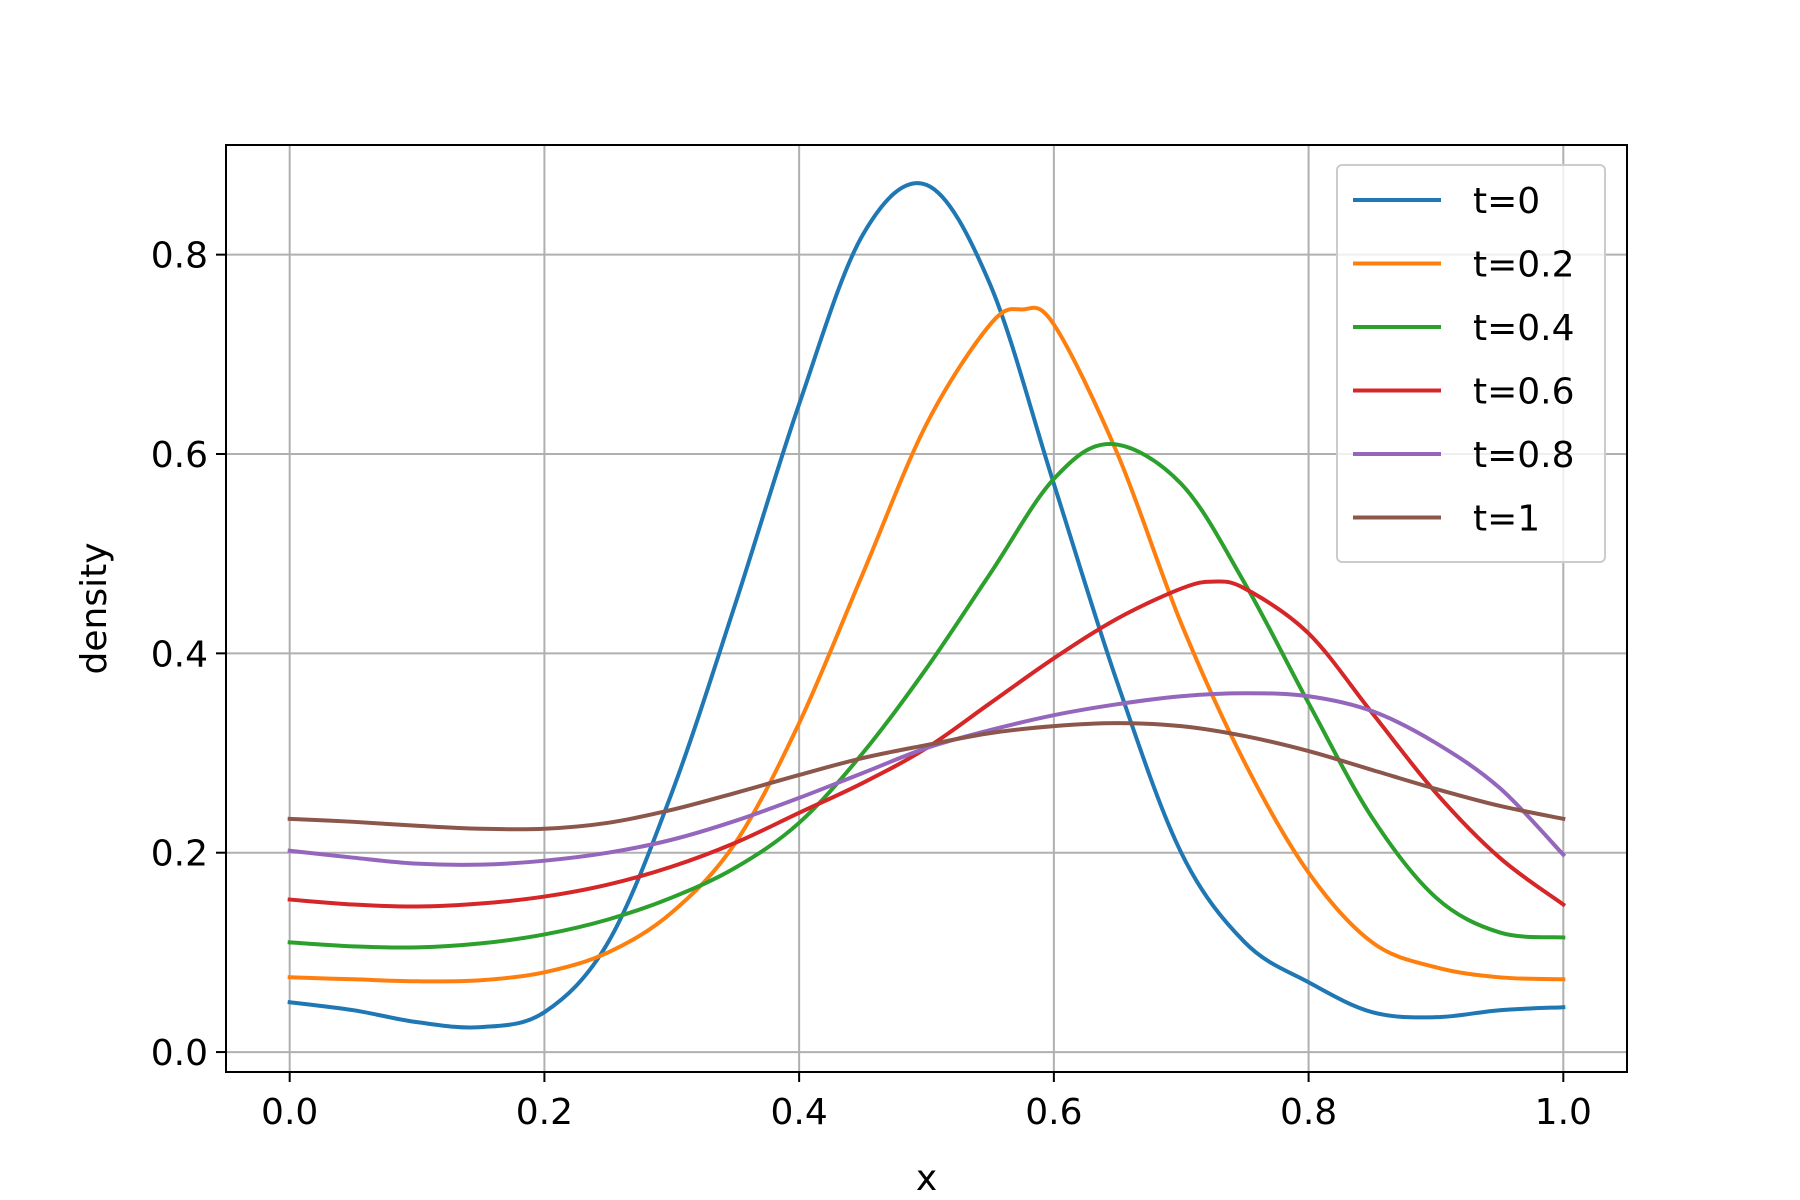 The width and height of the screenshot is (1800, 1200). I want to click on y-tick-label: 0.6, so click(179, 455).